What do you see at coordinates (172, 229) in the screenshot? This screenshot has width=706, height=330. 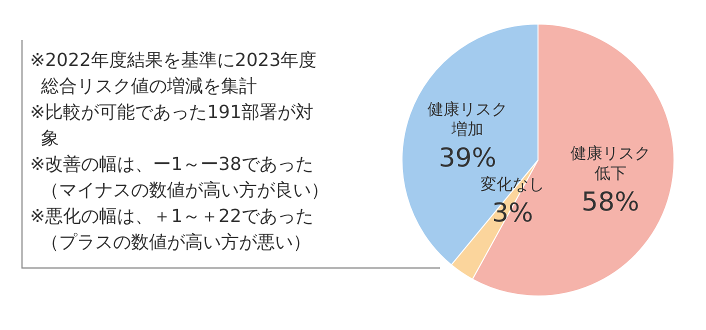 I see `text: ※悪化の幅は、＋1～＋22であった（プラスの数値が高い方が悪い）` at bounding box center [172, 229].